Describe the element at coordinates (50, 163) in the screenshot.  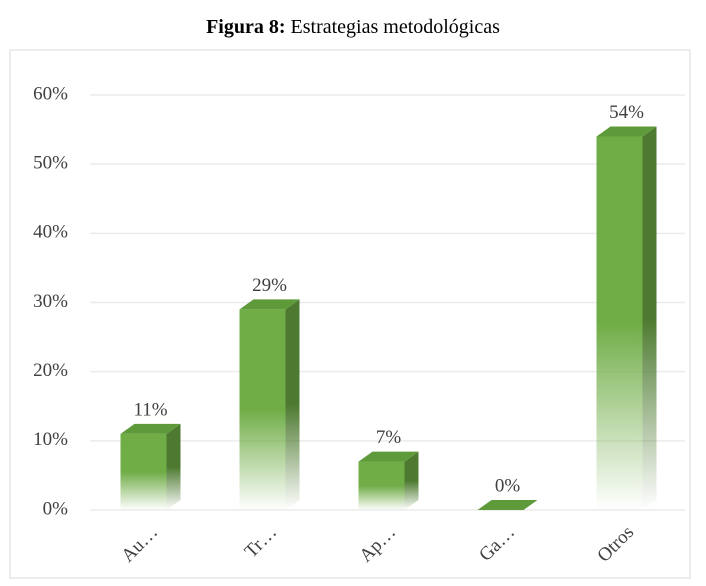
I see `y-tick-label: 50%` at that location.